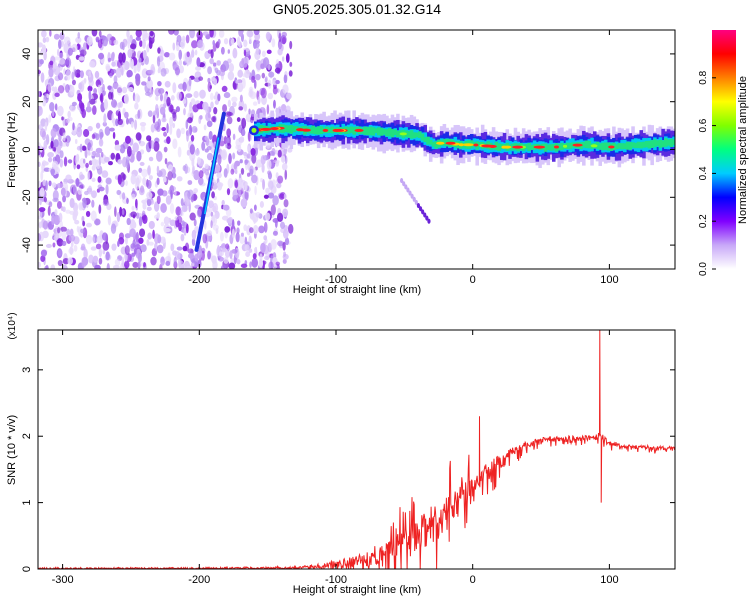 The image size is (750, 600). I want to click on heatmap-ridge-halo, so click(677, 142).